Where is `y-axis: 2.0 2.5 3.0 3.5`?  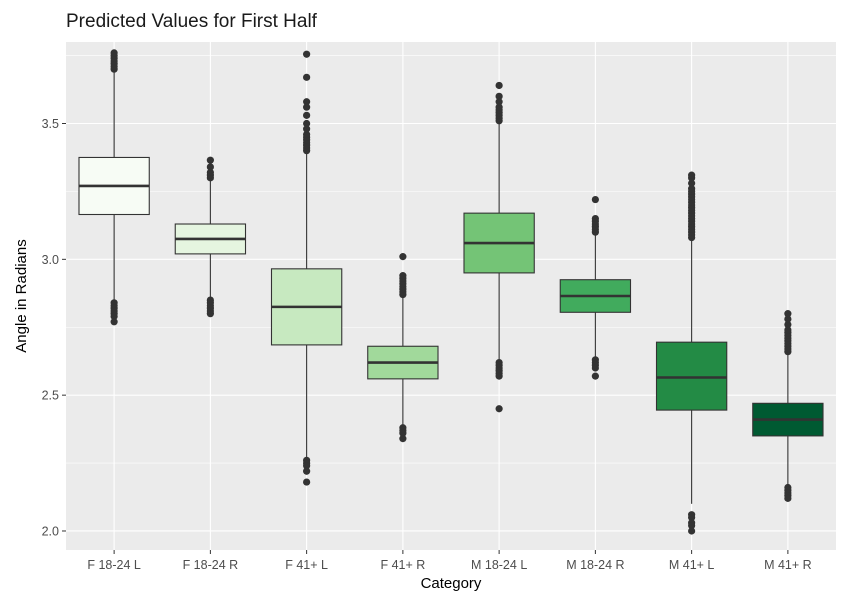 y-axis: 2.0 2.5 3.0 3.5 is located at coordinates (54, 327).